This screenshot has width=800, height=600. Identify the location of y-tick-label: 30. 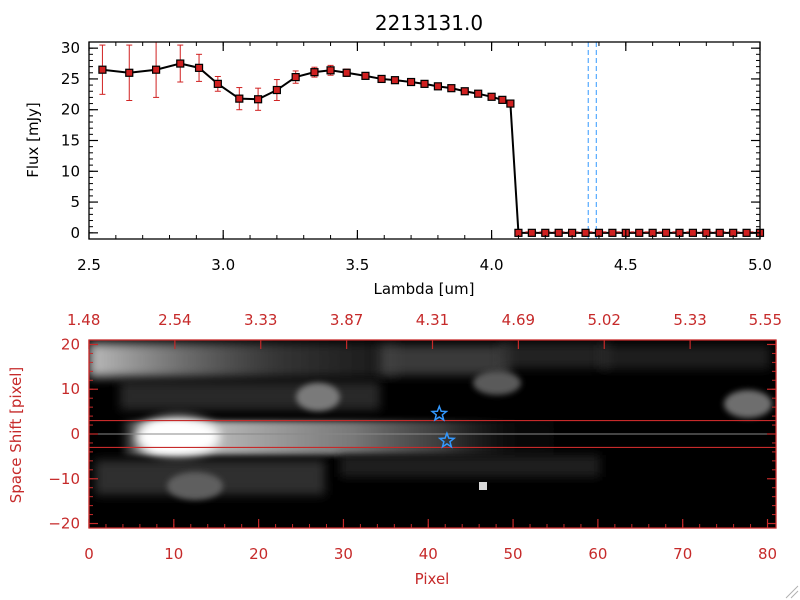
(70, 48).